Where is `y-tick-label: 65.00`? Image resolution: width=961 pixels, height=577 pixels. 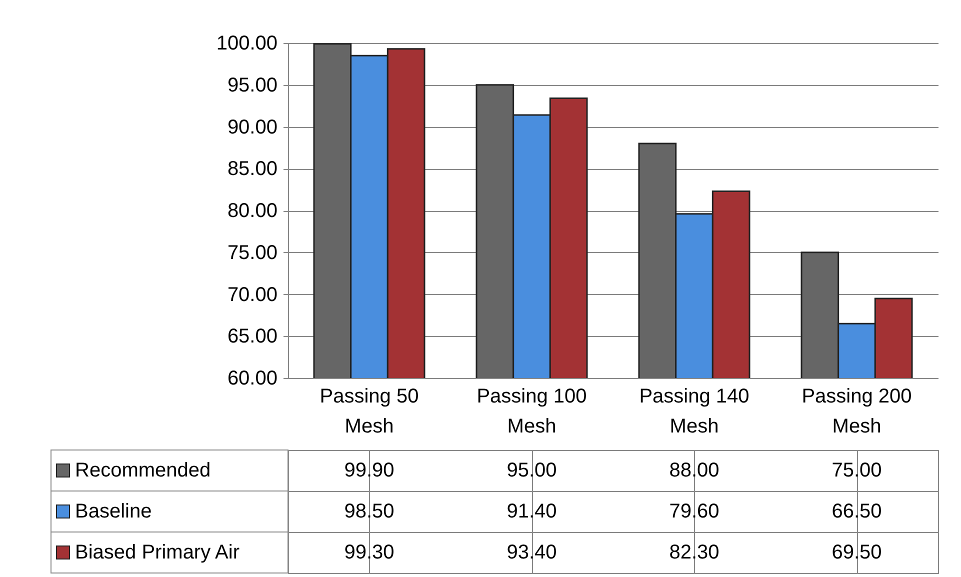 y-tick-label: 65.00 is located at coordinates (252, 337).